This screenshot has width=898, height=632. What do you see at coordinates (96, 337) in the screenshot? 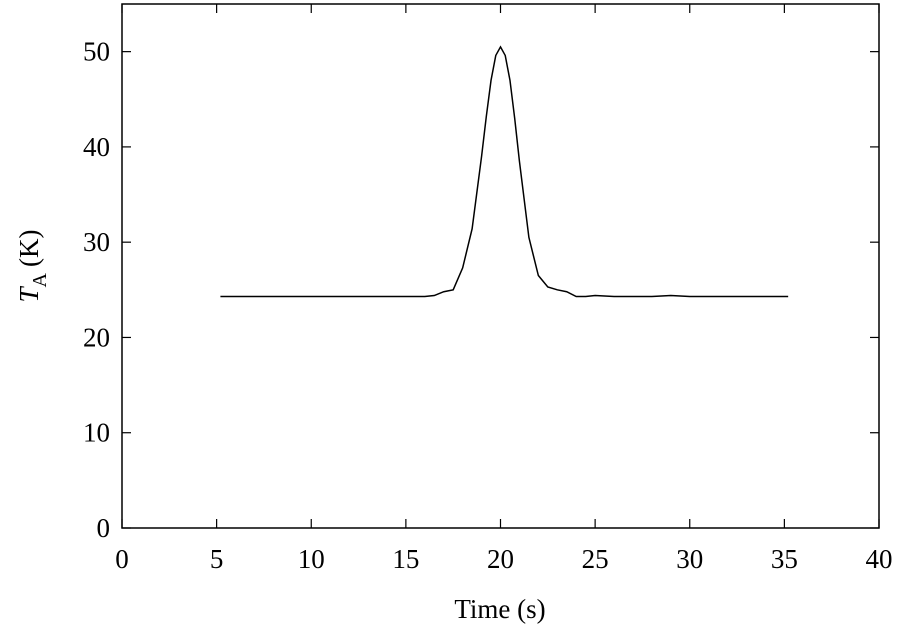
I see `y-tick-label: 20` at bounding box center [96, 337].